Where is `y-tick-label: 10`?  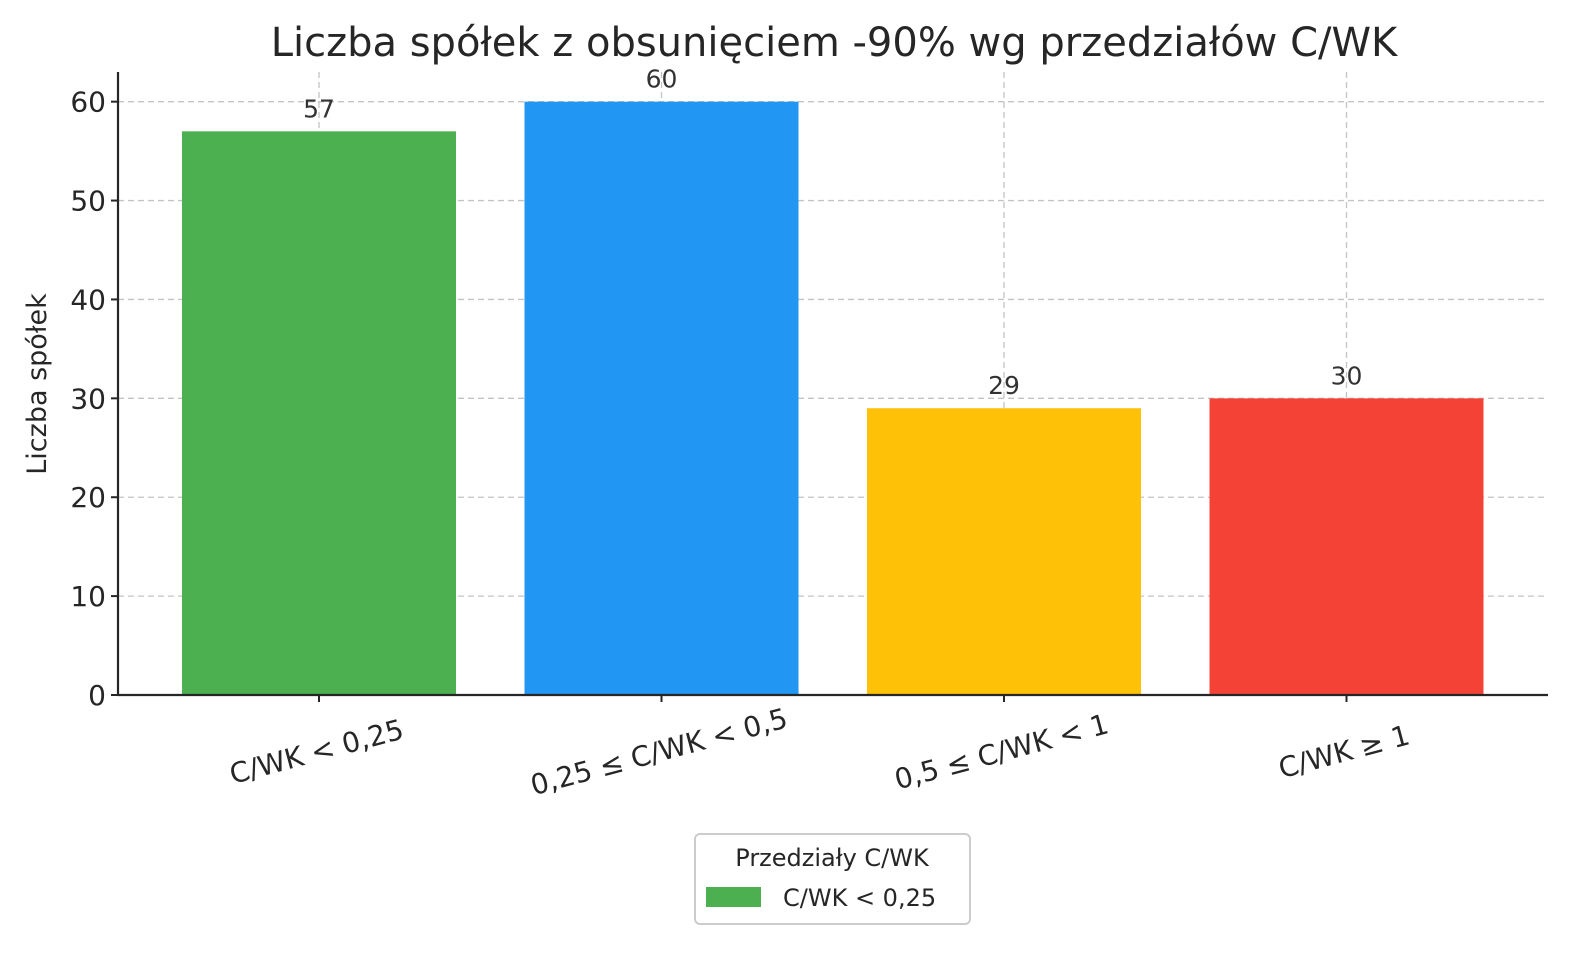
y-tick-label: 10 is located at coordinates (88, 596).